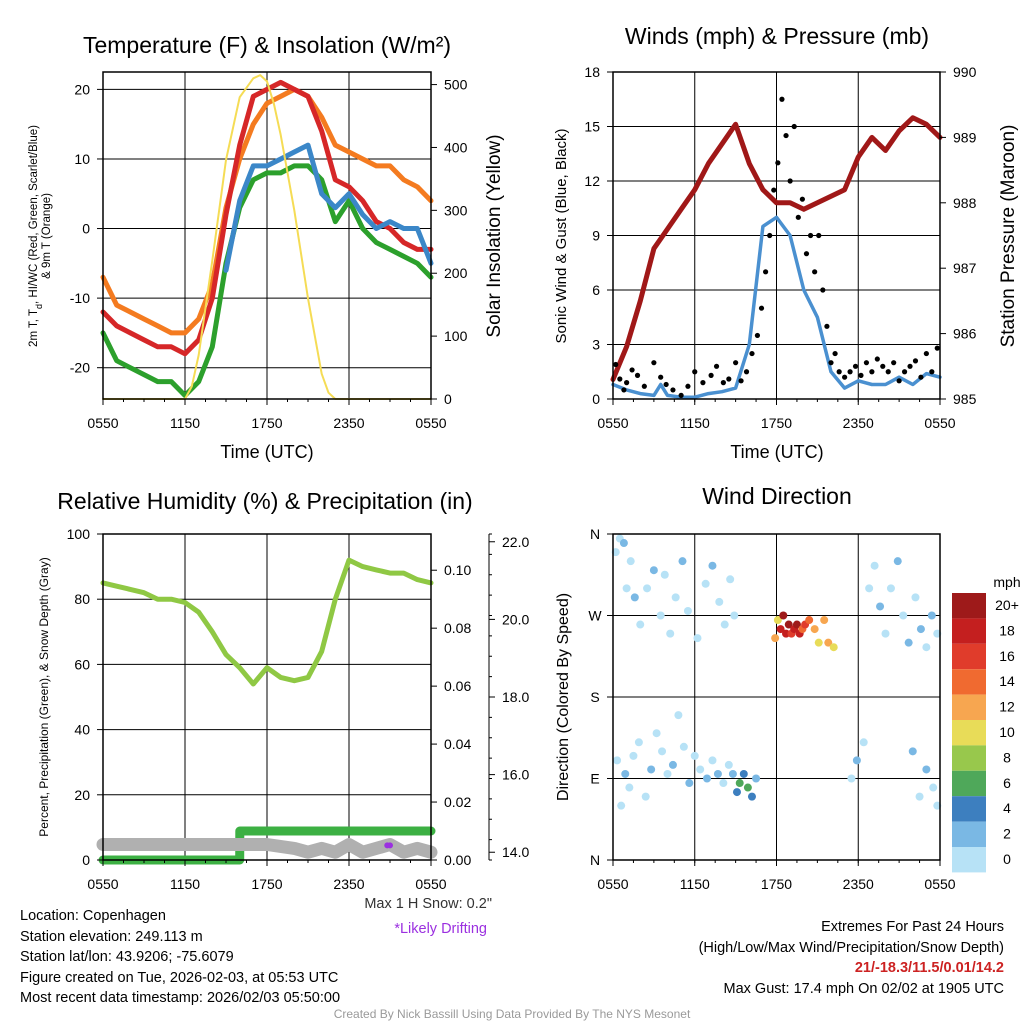 This screenshot has width=1024, height=1029. I want to click on colorbar-label: 16, so click(1007, 656).